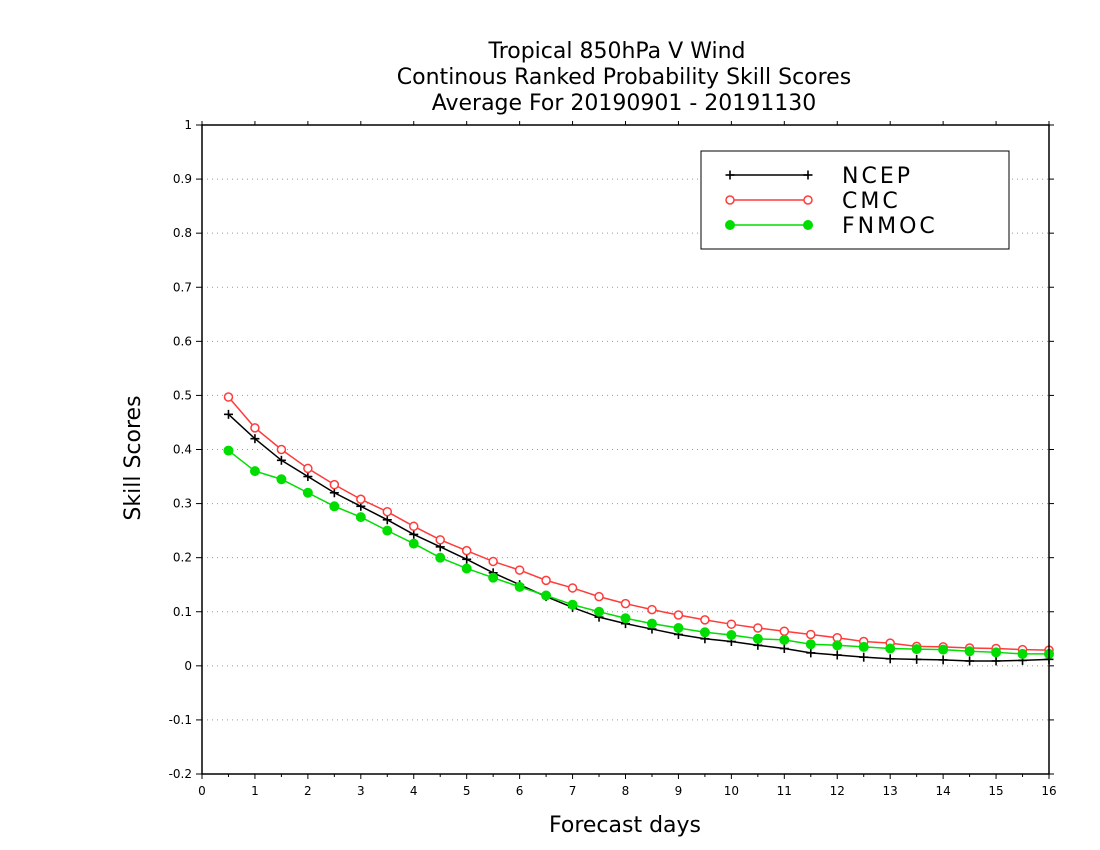 The image size is (1100, 850). I want to click on y-tick-label: 0.8, so click(182, 233).